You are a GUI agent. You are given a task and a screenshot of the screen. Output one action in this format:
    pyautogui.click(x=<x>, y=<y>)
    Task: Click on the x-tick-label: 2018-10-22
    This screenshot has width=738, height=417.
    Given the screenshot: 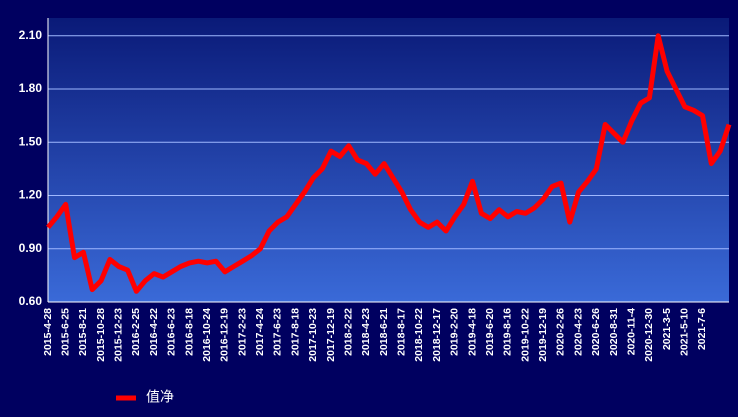 What is the action you would take?
    pyautogui.click(x=419, y=335)
    